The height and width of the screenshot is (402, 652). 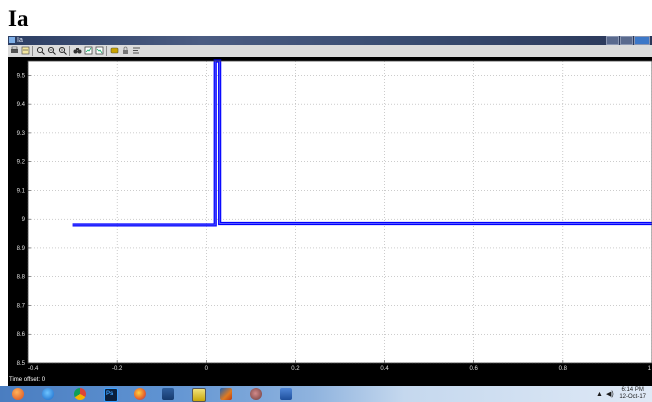 I want to click on time-offset-readout: Time offset: 0, so click(x=27, y=380).